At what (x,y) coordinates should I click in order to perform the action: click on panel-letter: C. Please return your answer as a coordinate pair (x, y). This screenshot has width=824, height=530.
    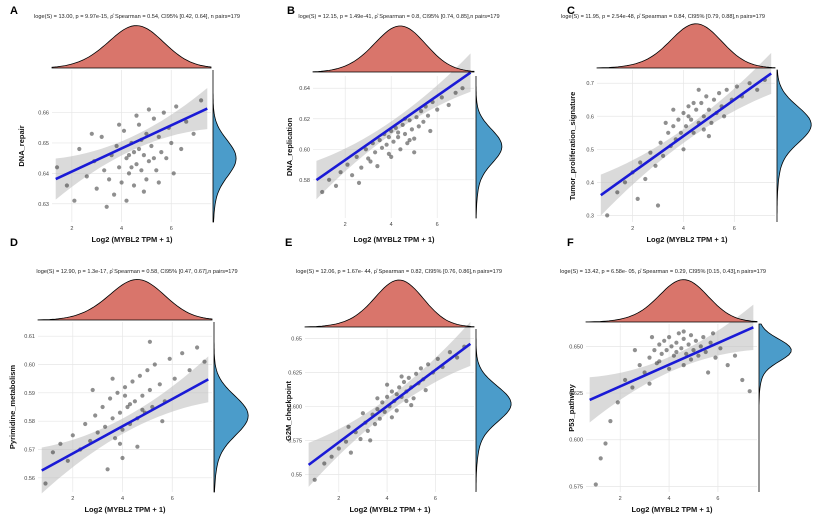
    Looking at the image, I should click on (571, 11).